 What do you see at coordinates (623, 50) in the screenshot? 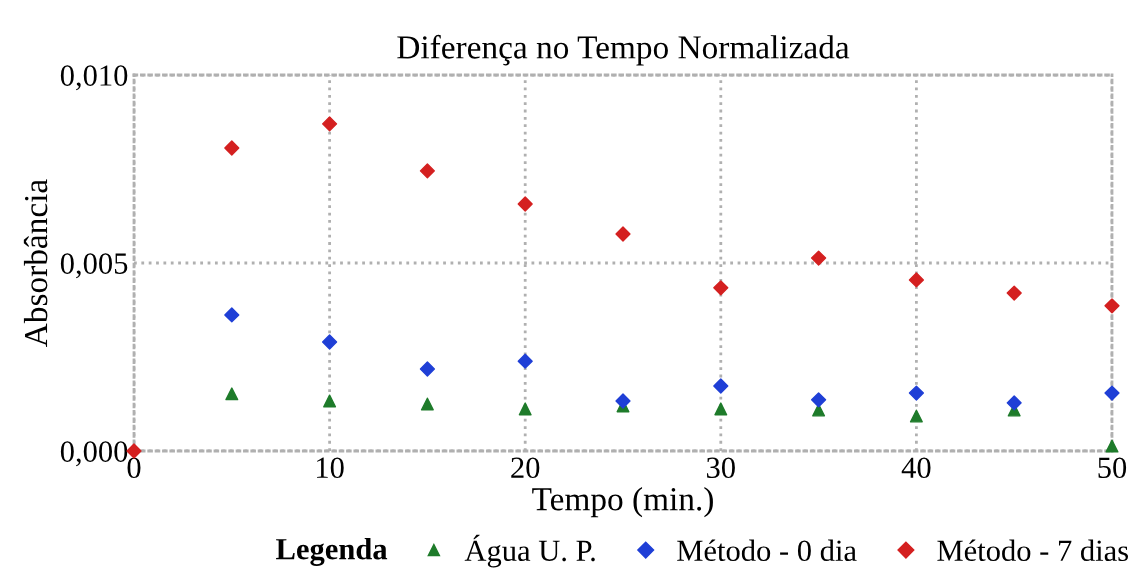
I see `chart-title: Diferença no Tempo Normalizada` at bounding box center [623, 50].